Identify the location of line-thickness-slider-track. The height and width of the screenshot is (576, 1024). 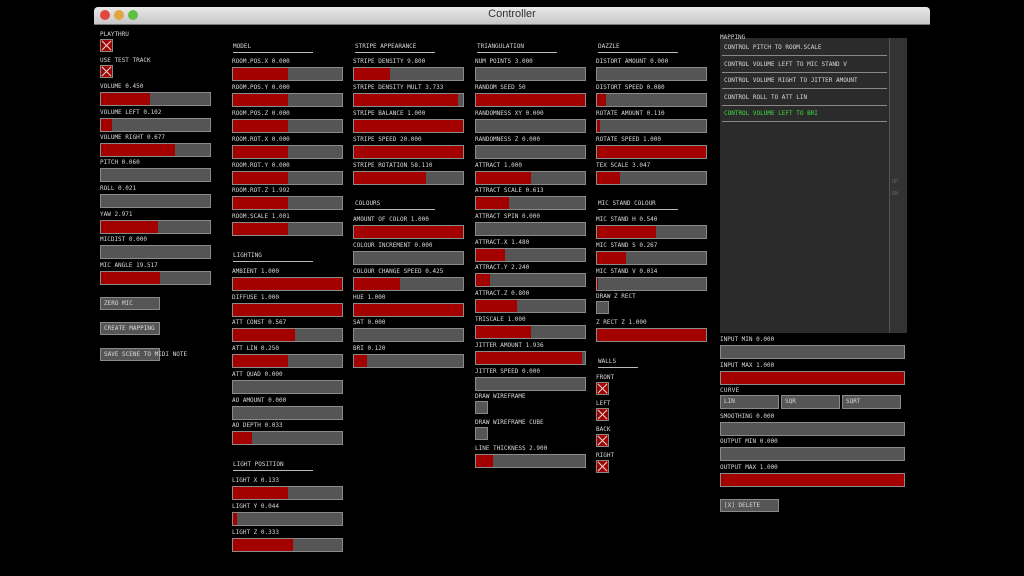
(530, 461).